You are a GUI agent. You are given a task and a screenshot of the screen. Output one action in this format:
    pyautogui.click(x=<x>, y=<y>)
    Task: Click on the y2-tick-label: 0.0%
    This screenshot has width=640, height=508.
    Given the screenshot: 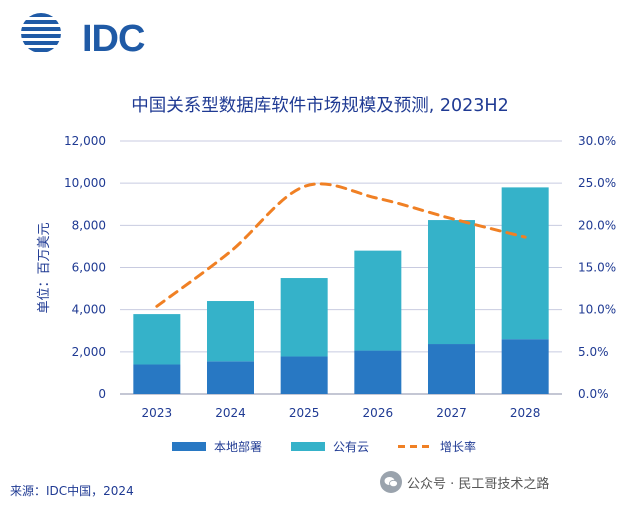 What is the action you would take?
    pyautogui.click(x=593, y=394)
    